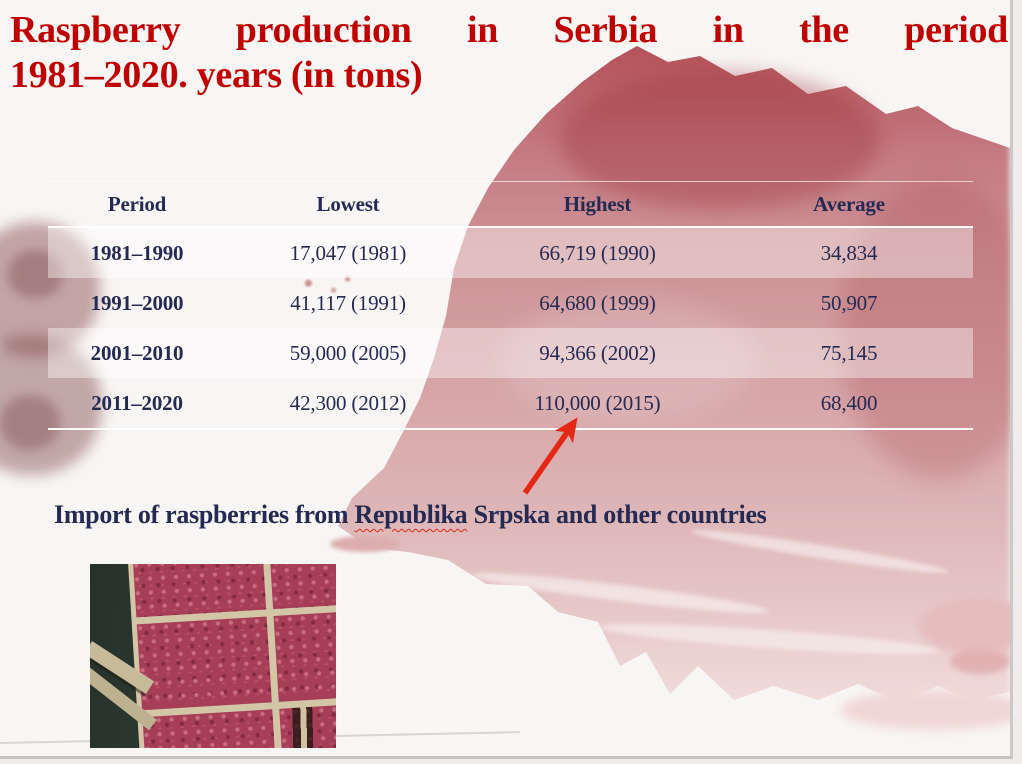  What do you see at coordinates (510, 205) in the screenshot?
I see `table-header-row: Period Lowest Highest Average` at bounding box center [510, 205].